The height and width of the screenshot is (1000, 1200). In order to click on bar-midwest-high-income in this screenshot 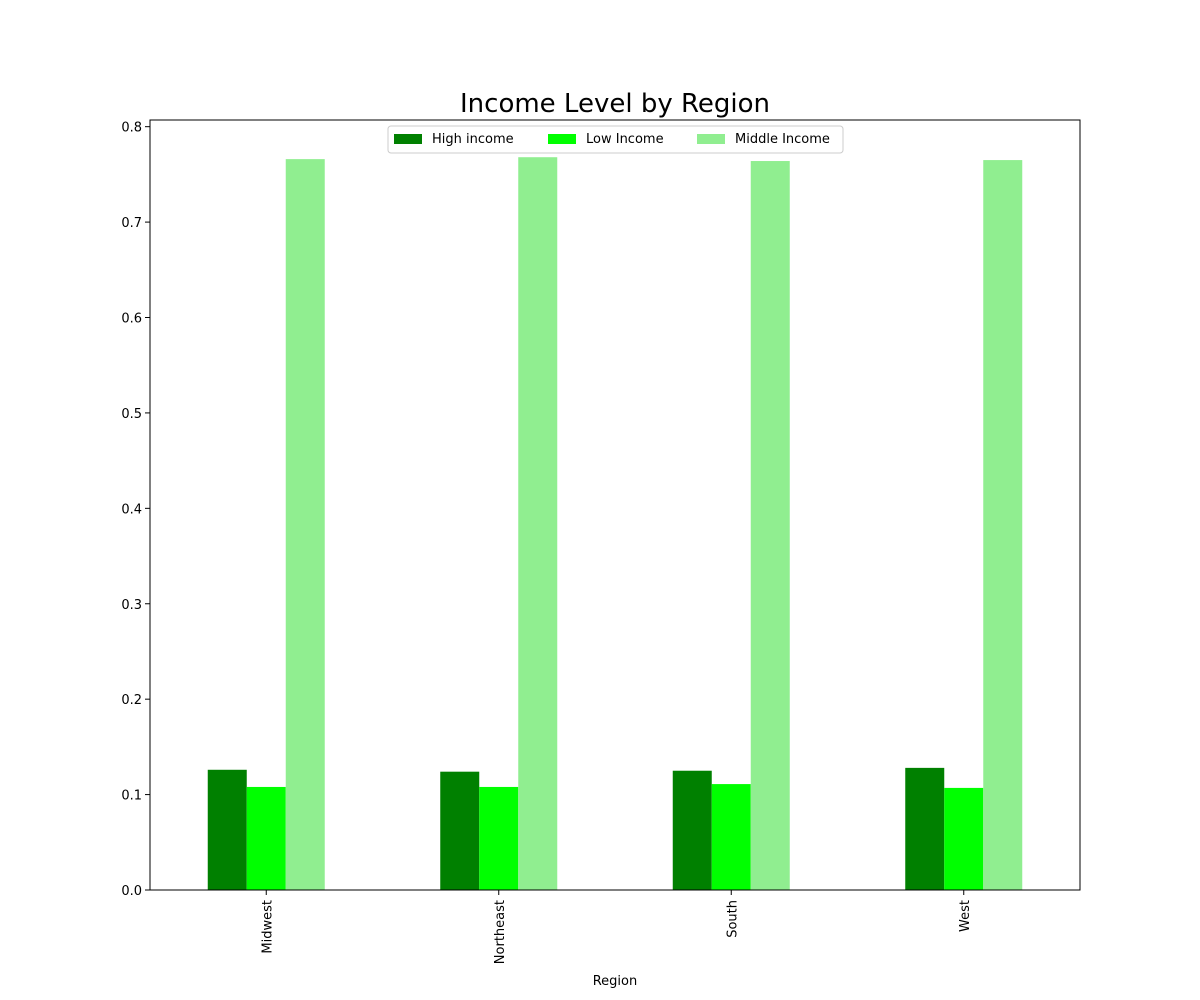, I will do `click(227, 829)`.